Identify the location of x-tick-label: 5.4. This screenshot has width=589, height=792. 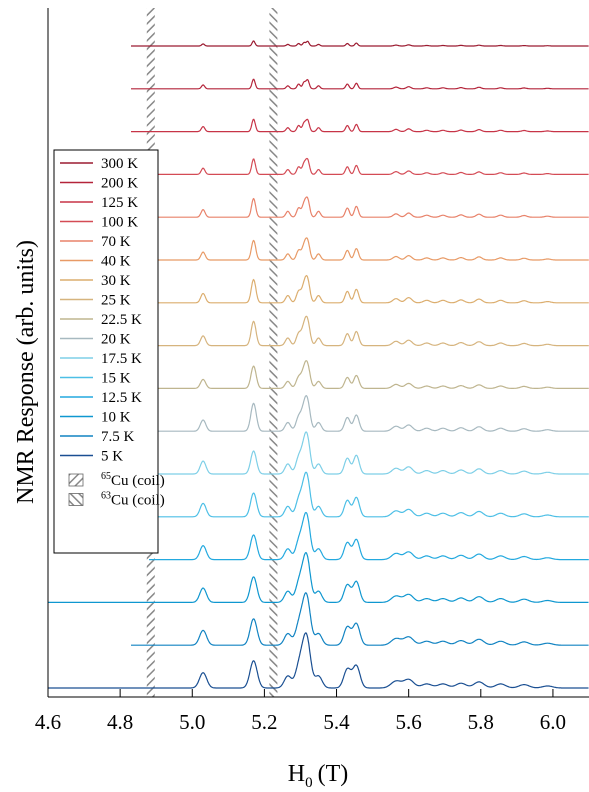
(336, 722).